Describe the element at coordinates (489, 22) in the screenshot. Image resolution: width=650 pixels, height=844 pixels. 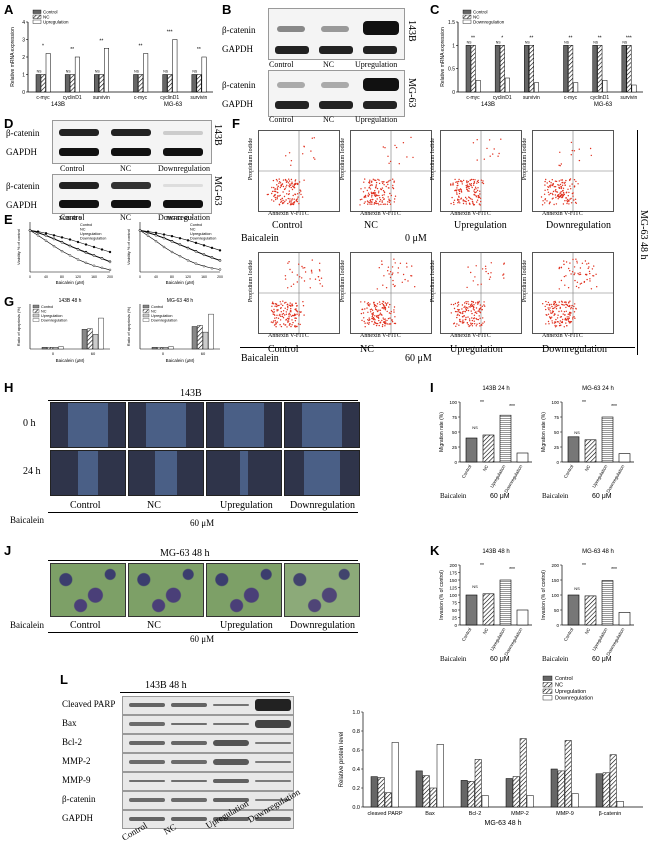
I see `legend-label: Downregulation` at that location.